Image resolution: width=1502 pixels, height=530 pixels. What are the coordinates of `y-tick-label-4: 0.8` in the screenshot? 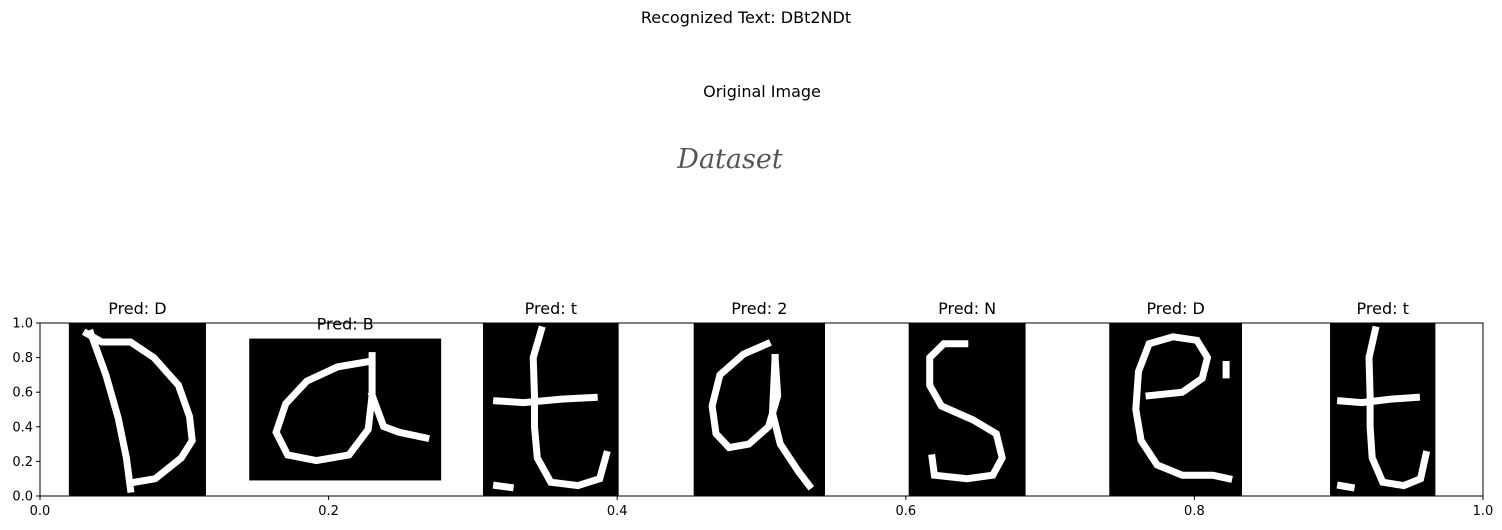 It's located at (22, 358).